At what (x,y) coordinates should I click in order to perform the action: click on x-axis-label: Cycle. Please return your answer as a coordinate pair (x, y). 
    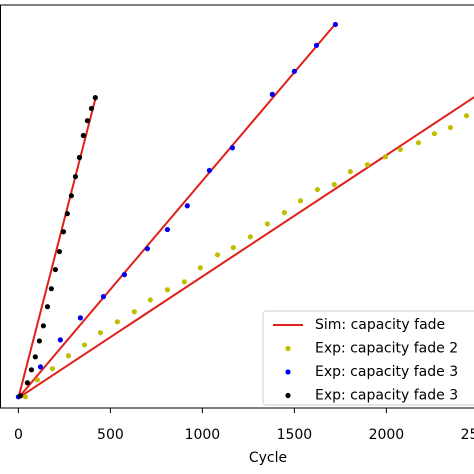
    Looking at the image, I should click on (268, 458).